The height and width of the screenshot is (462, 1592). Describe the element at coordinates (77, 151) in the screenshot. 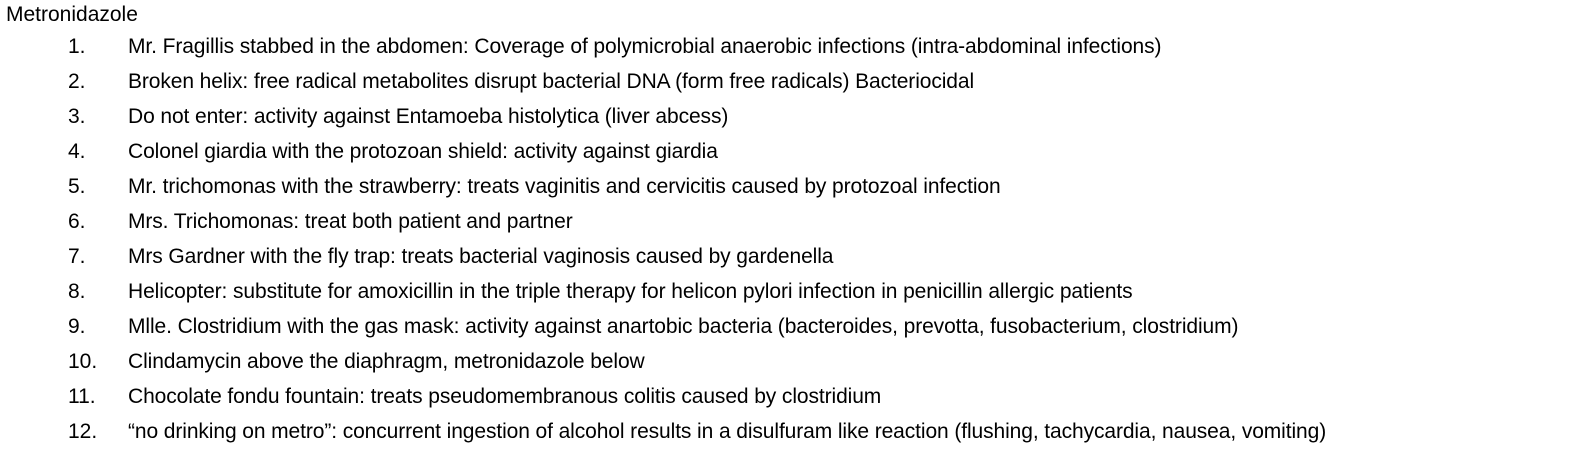

I see `list-item-number: 4.` at that location.